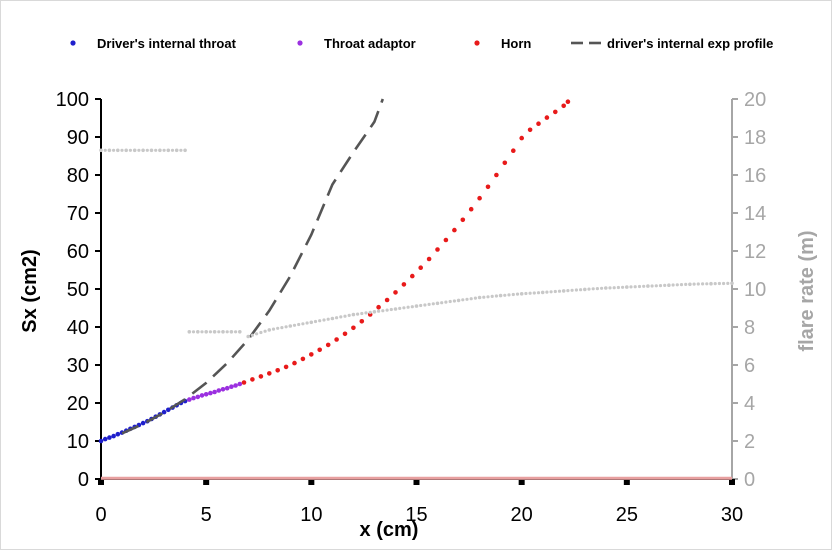 The height and width of the screenshot is (550, 832). What do you see at coordinates (78, 176) in the screenshot?
I see `y-tick-label: 80` at bounding box center [78, 176].